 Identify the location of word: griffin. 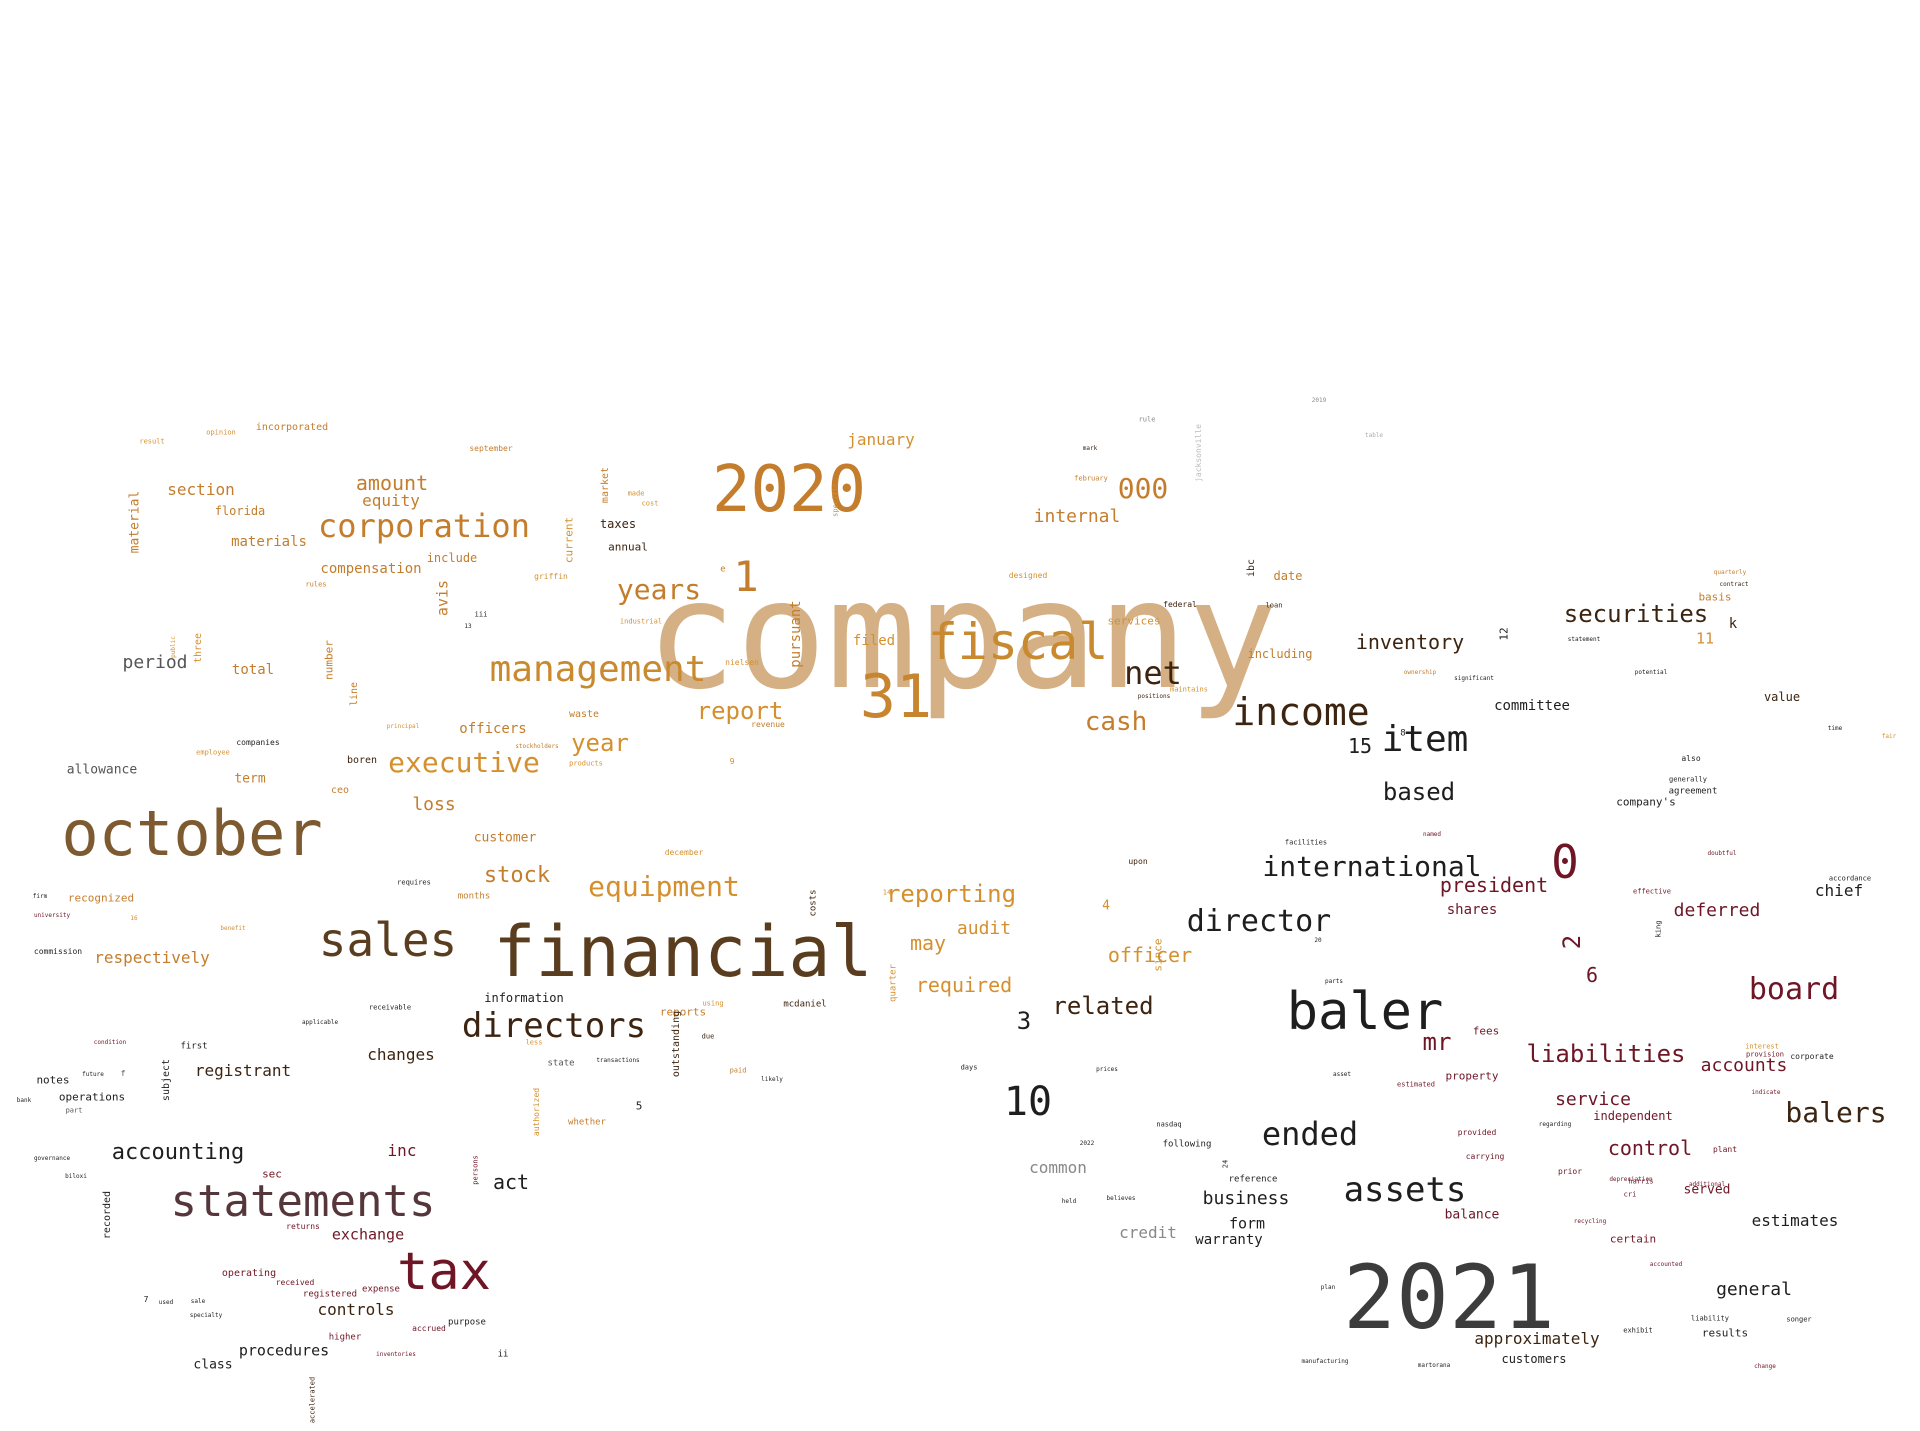
(551, 576).